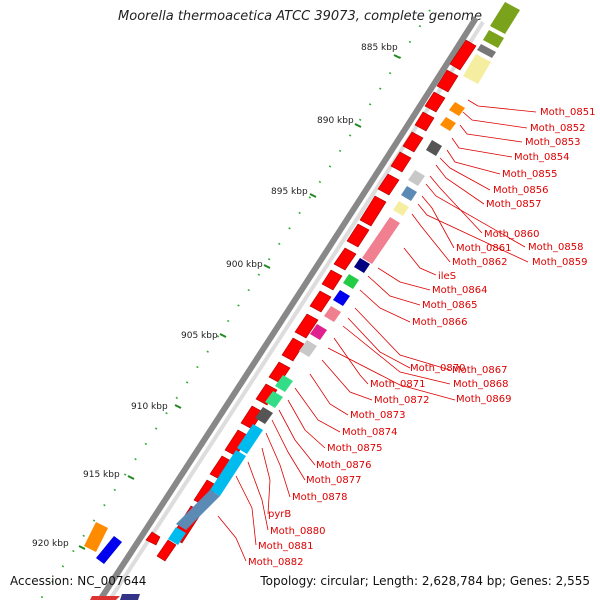 This screenshot has height=600, width=600. What do you see at coordinates (335, 121) in the screenshot?
I see `tick-label: 890 kbp` at bounding box center [335, 121].